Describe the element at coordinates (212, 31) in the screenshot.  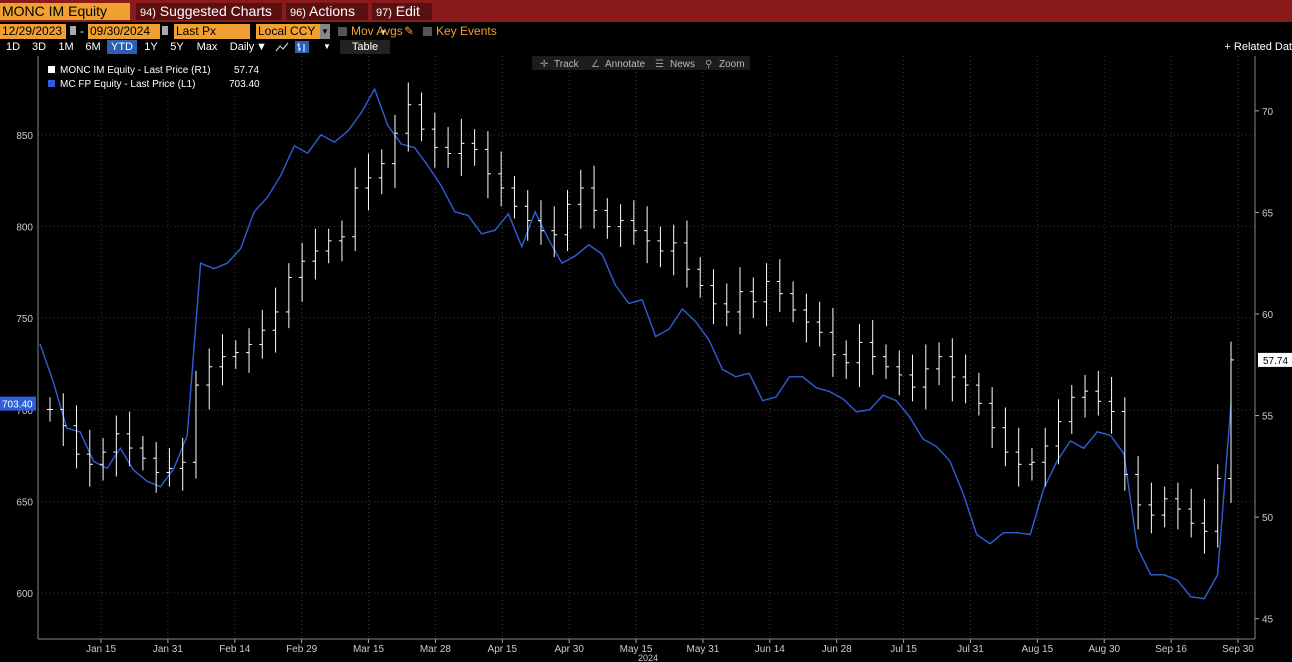
I see `price-field-select: Last Px` at that location.